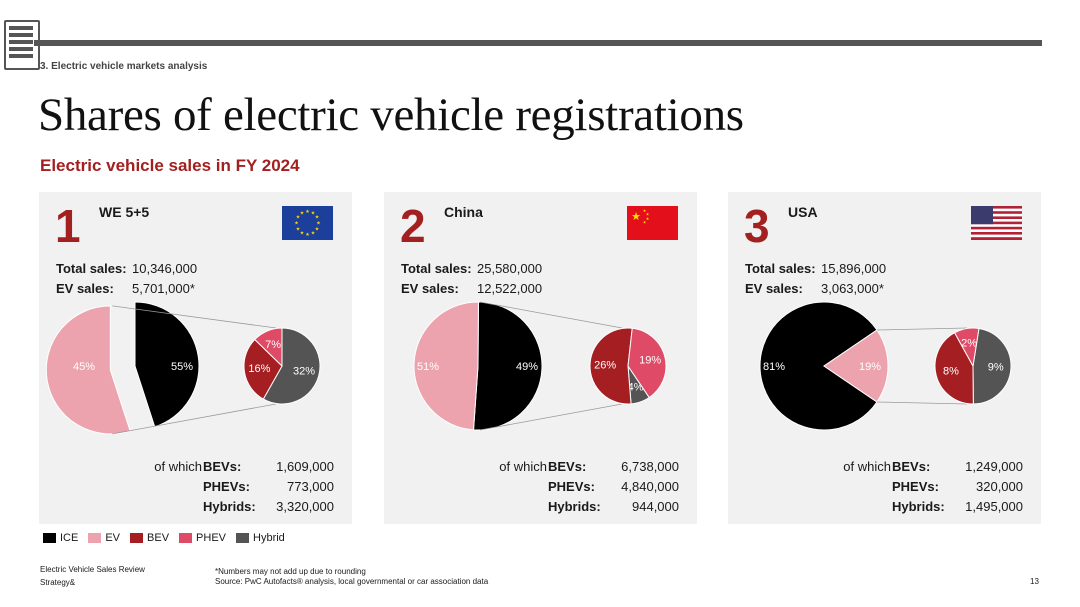  What do you see at coordinates (994, 506) in the screenshot?
I see `hybrid-value: 1,495,000` at bounding box center [994, 506].